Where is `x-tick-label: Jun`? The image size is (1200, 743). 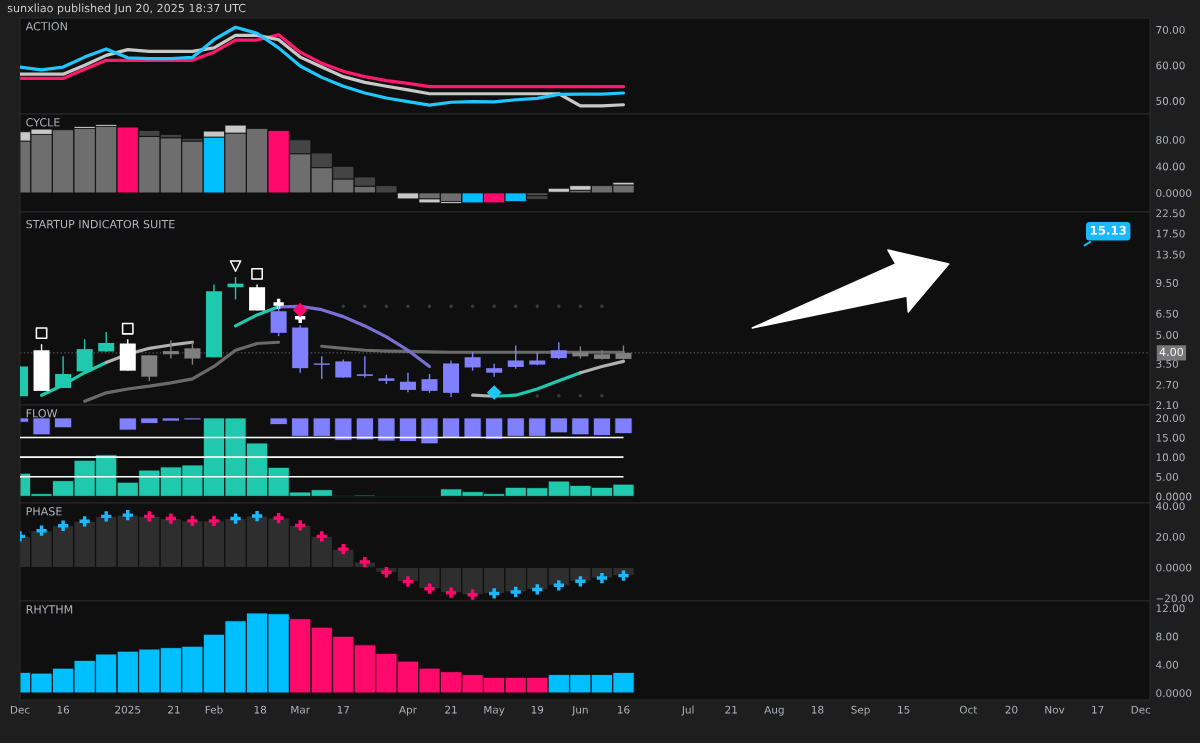
x-tick-label: Jun is located at coordinates (579, 710).